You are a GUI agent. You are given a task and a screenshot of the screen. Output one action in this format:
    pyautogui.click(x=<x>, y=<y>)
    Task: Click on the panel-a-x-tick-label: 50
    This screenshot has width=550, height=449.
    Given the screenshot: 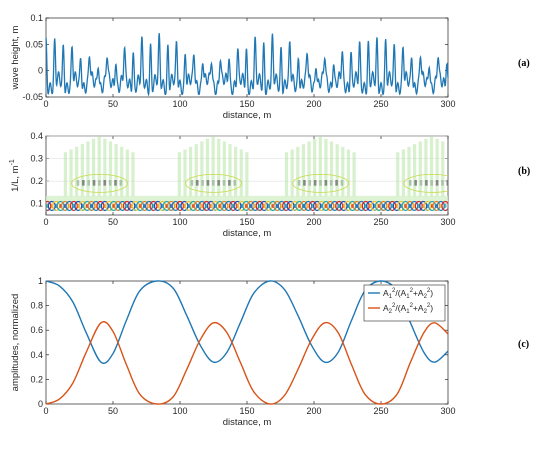 What is the action you would take?
    pyautogui.click(x=113, y=104)
    